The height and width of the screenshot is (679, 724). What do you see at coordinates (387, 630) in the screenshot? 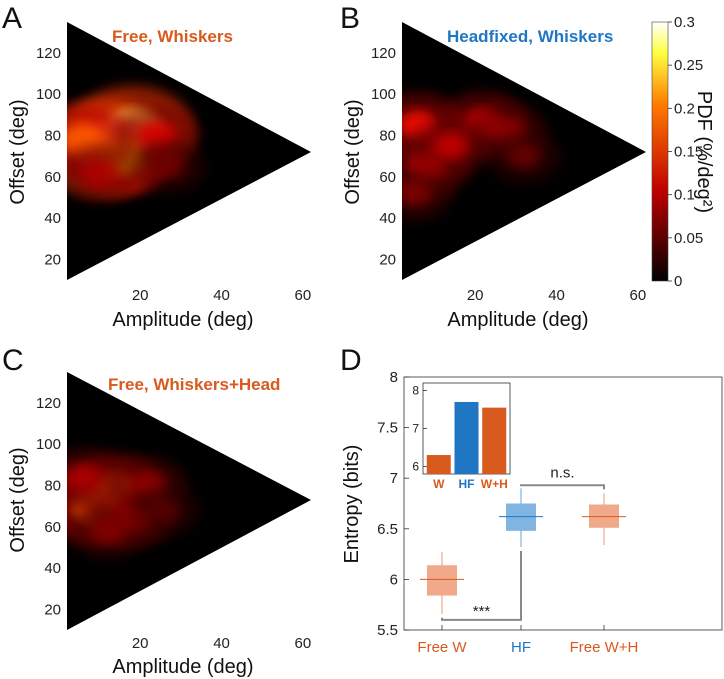
I see `y-tick-label: 5.5` at bounding box center [387, 630].